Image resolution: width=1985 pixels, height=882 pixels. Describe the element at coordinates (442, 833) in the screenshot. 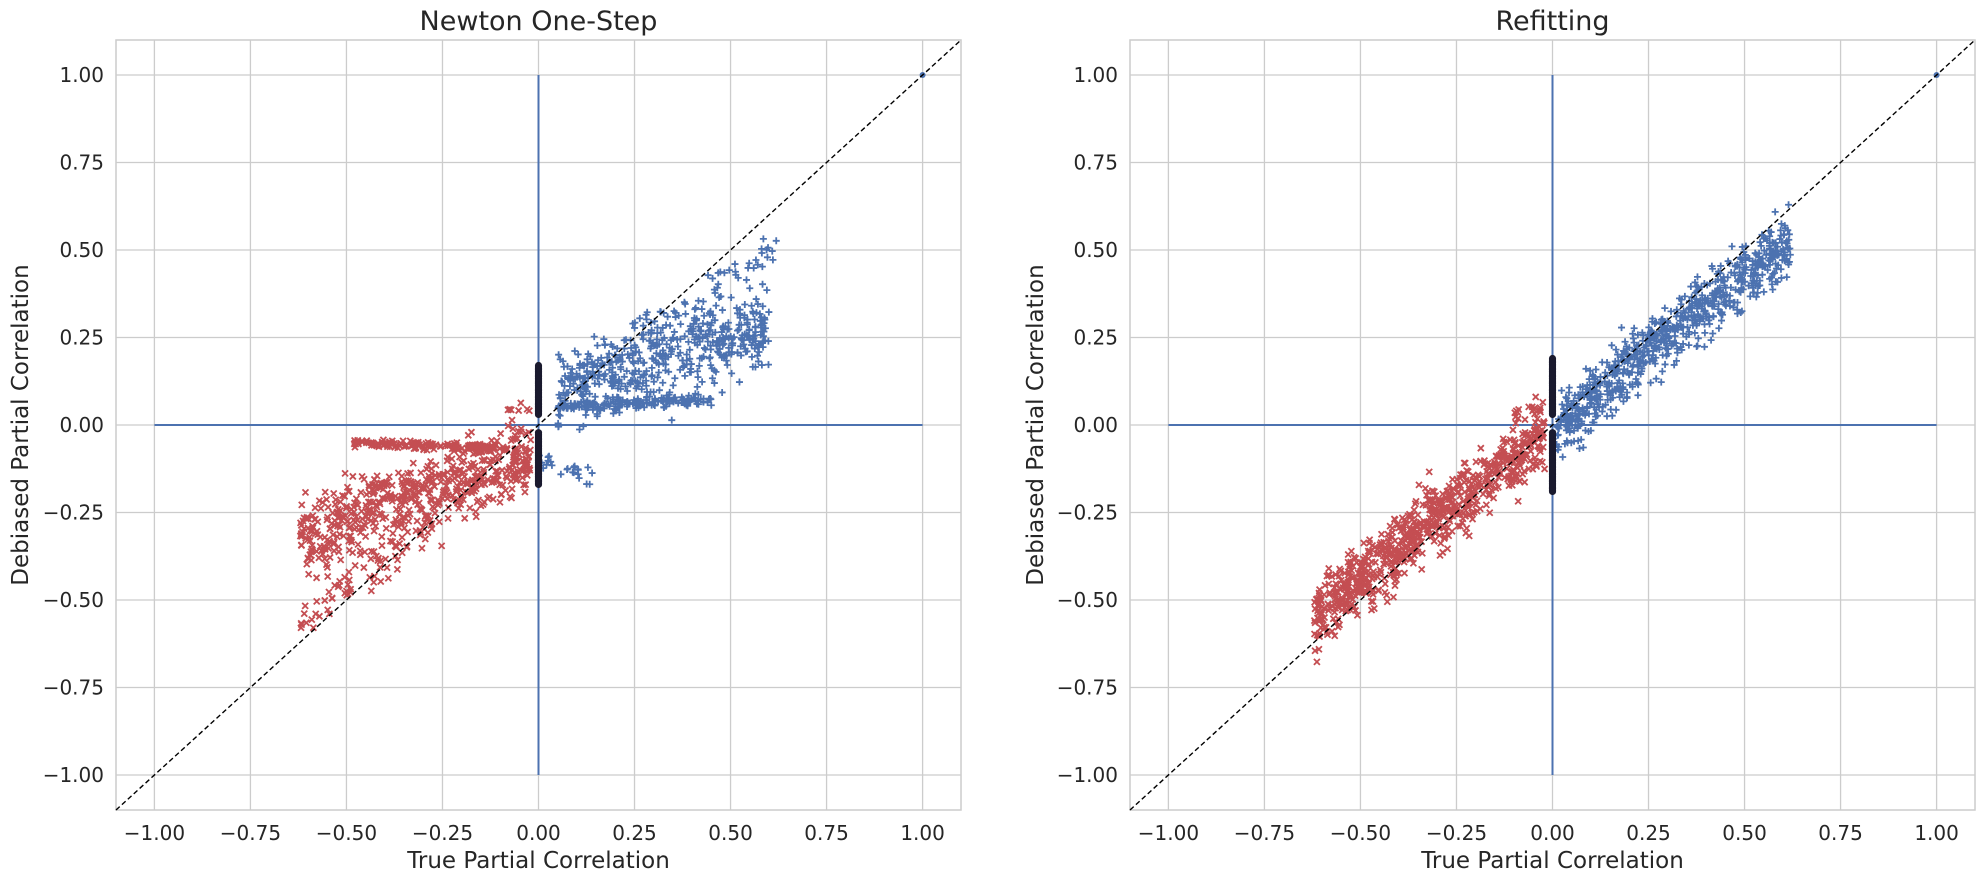

I see `x-tick-label: −0.25` at that location.